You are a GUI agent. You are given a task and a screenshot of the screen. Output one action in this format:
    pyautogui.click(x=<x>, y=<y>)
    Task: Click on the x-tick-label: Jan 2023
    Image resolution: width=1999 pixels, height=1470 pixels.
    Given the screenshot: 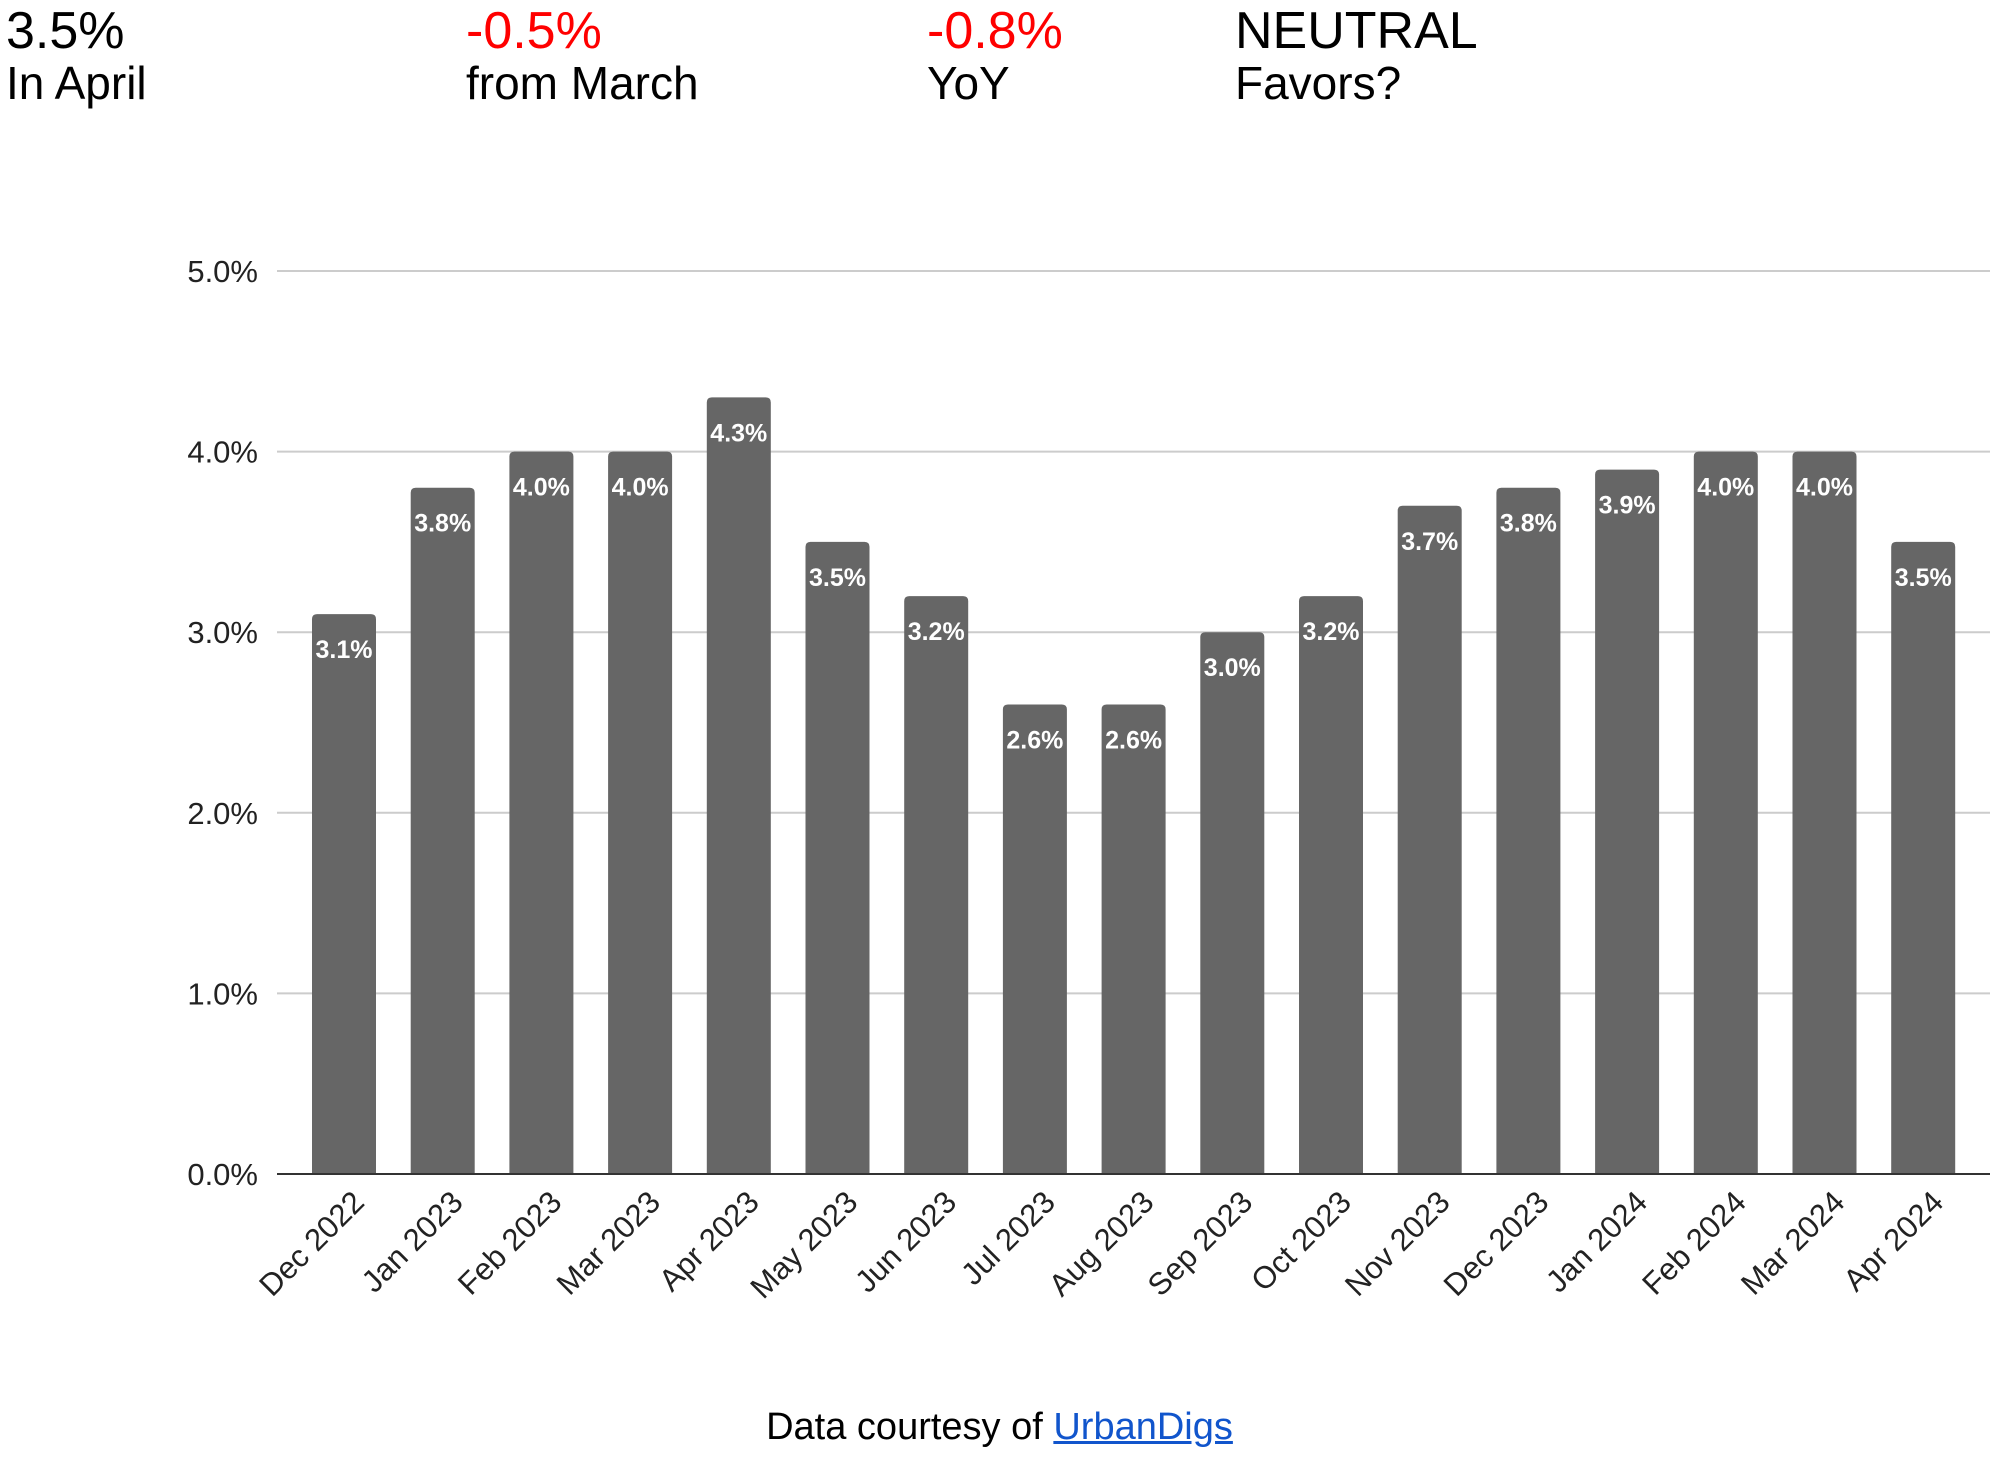 What is the action you would take?
    pyautogui.click(x=412, y=1241)
    